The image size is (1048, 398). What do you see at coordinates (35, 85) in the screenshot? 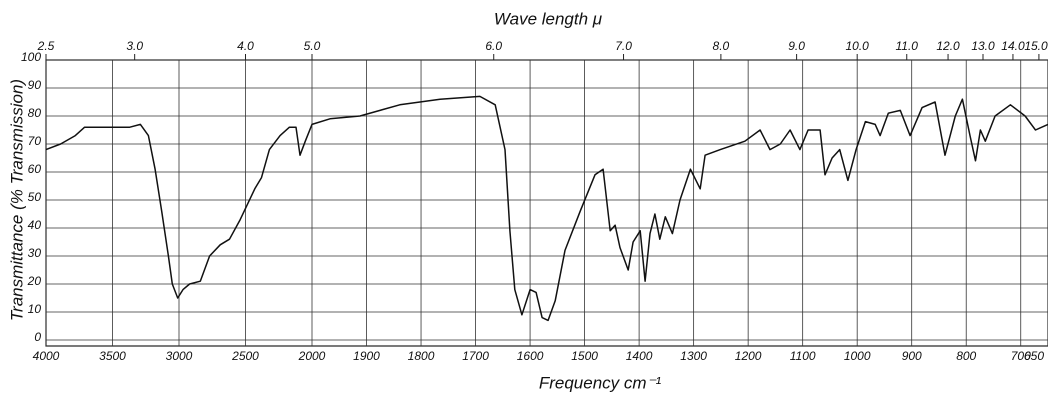
I see `y-tick-label: 90` at bounding box center [35, 85].